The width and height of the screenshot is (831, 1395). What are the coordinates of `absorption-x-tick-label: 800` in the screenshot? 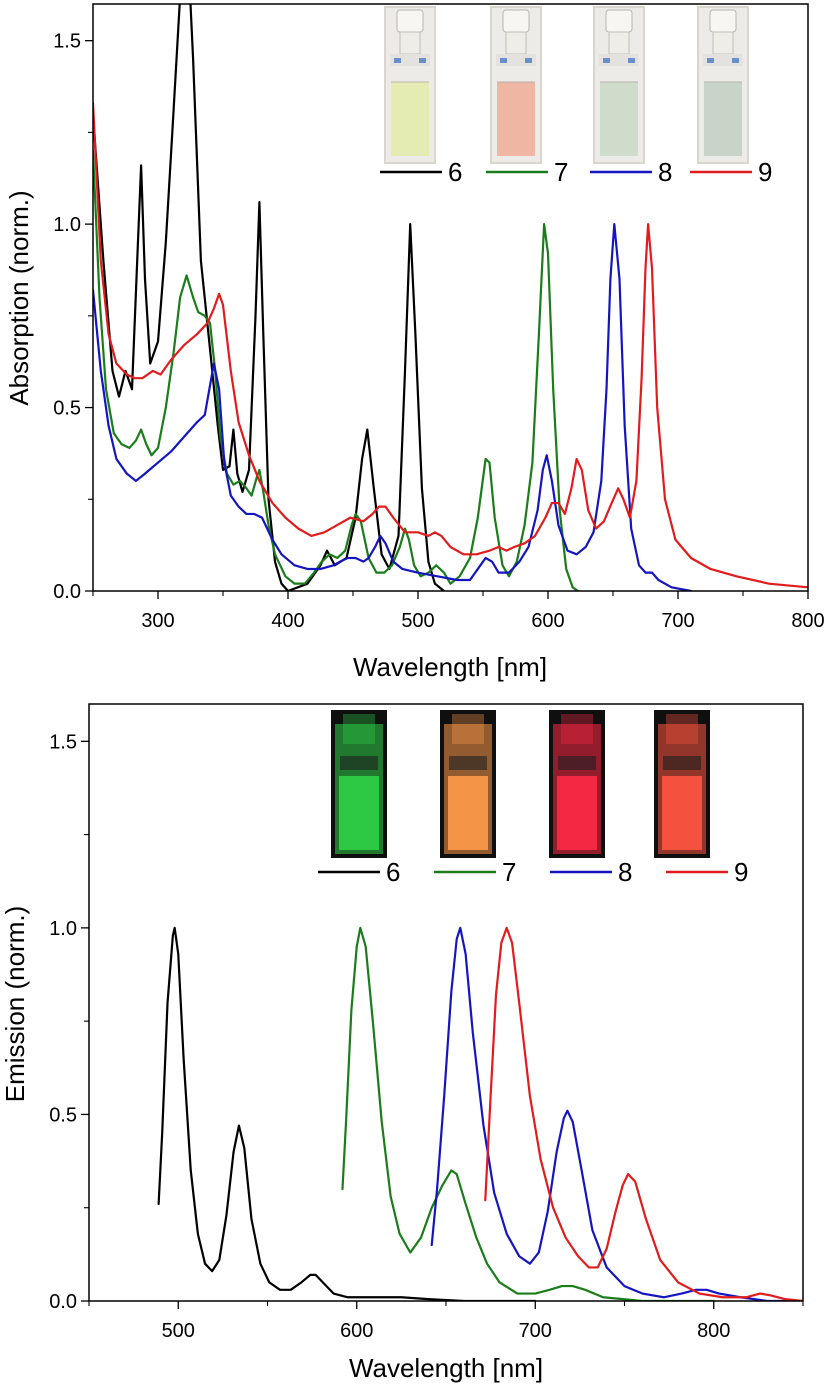 It's located at (807, 621).